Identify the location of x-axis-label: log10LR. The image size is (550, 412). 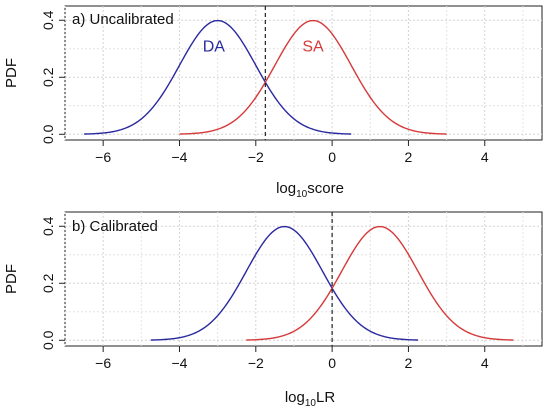
(310, 399).